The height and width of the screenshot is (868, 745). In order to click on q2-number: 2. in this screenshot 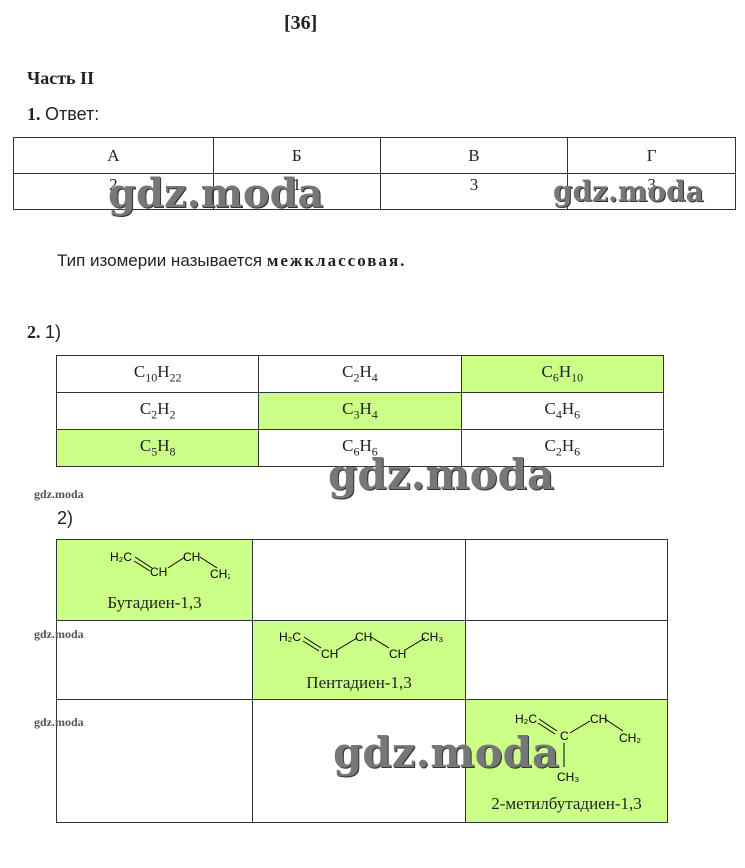, I will do `click(34, 332)`.